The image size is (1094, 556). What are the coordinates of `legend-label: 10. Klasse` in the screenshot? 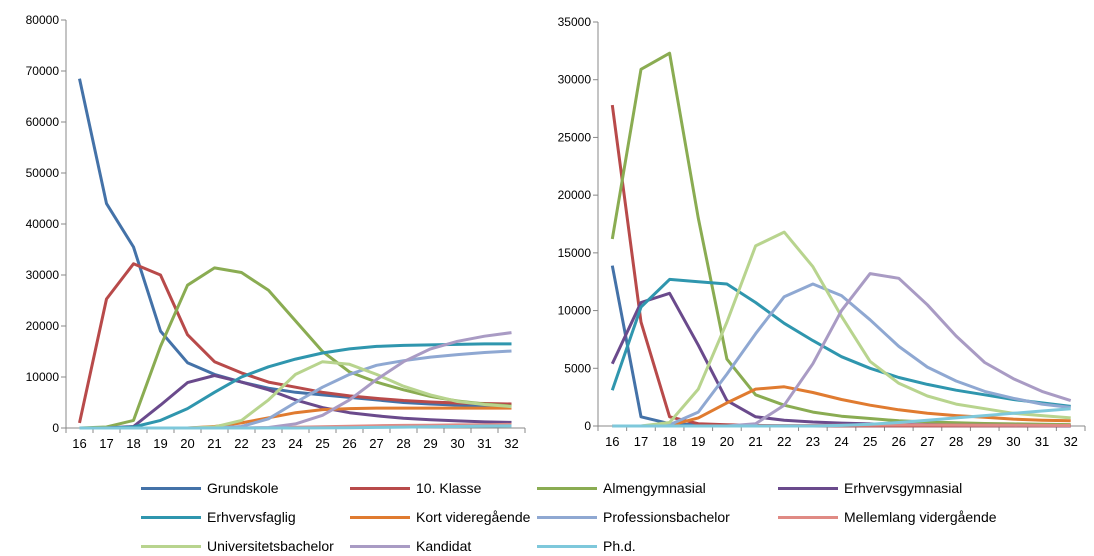 It's located at (449, 488).